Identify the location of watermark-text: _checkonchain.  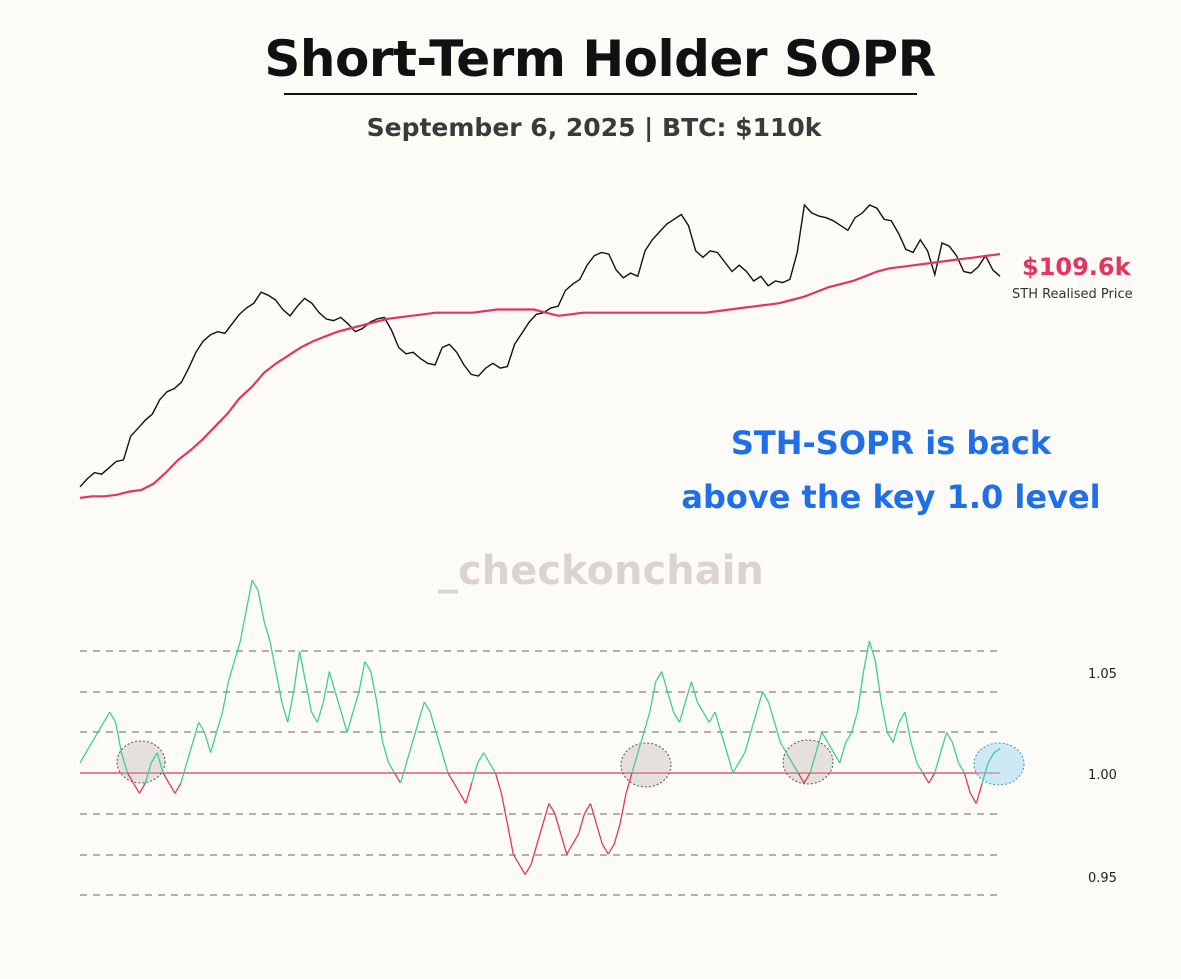
(601, 571).